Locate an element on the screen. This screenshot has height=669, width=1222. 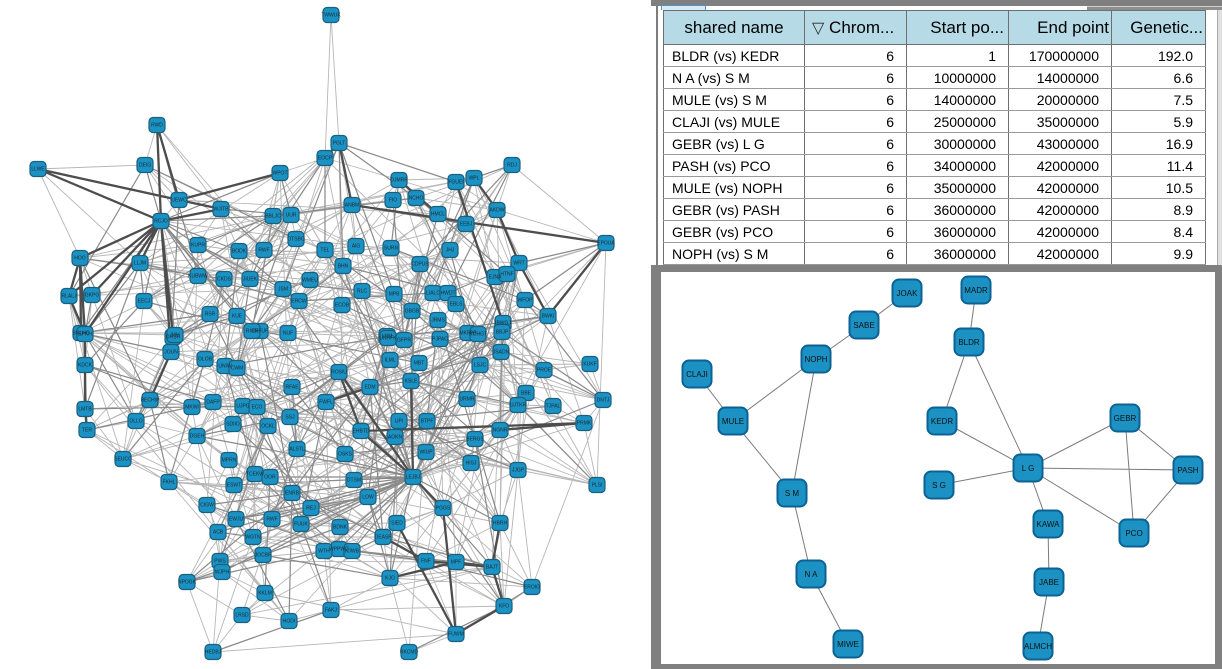
svg-text: CIGW is located at coordinates (207, 506).